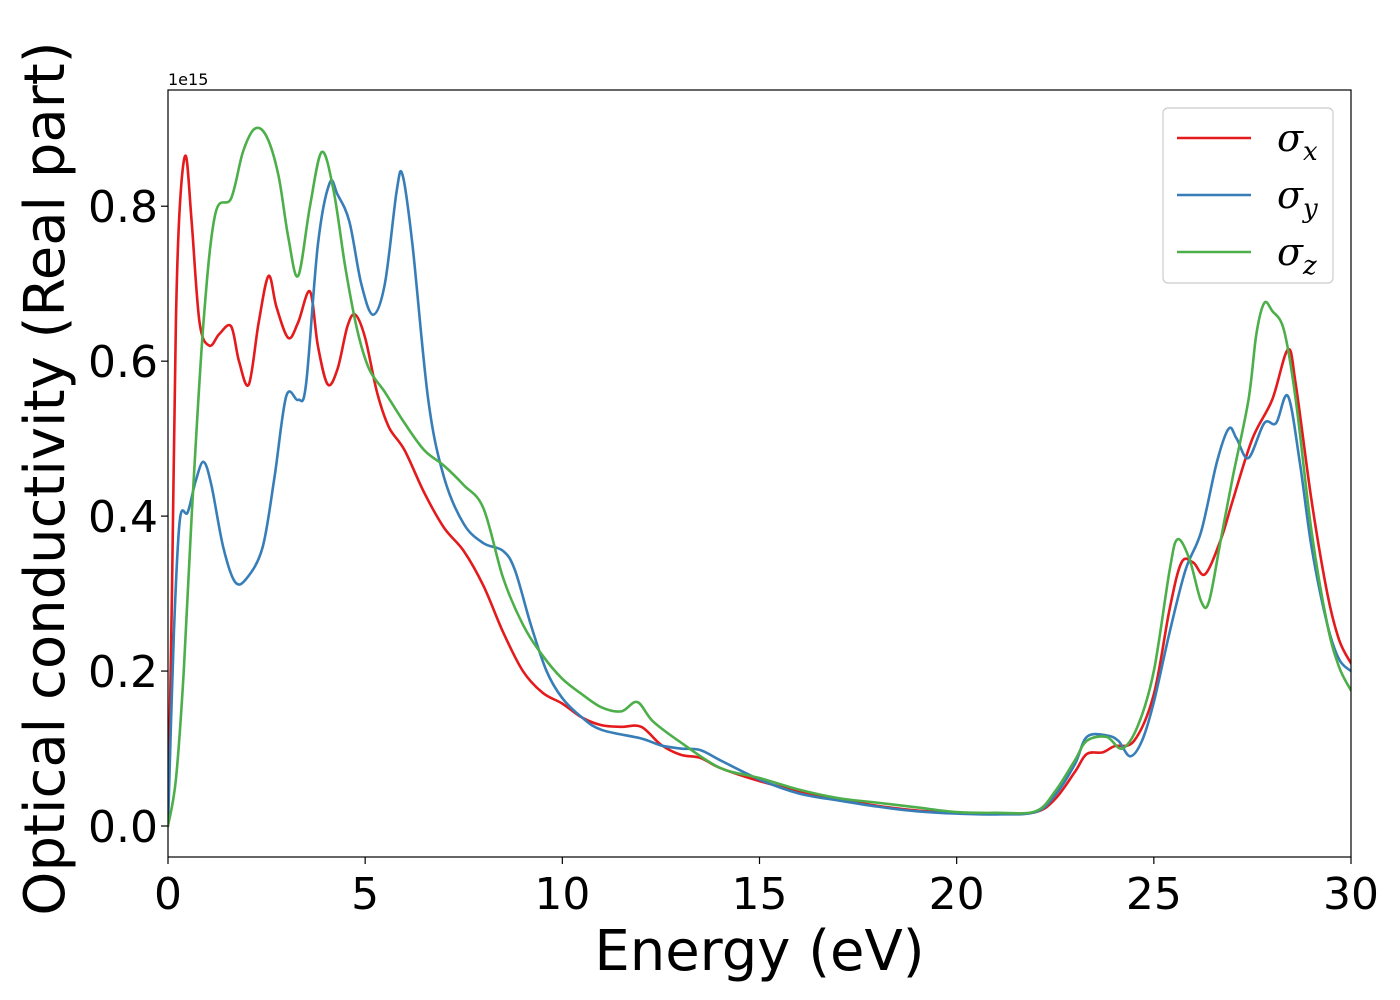 The width and height of the screenshot is (1400, 1000). What do you see at coordinates (1248, 195) in the screenshot?
I see `legend: σx σy σz` at bounding box center [1248, 195].